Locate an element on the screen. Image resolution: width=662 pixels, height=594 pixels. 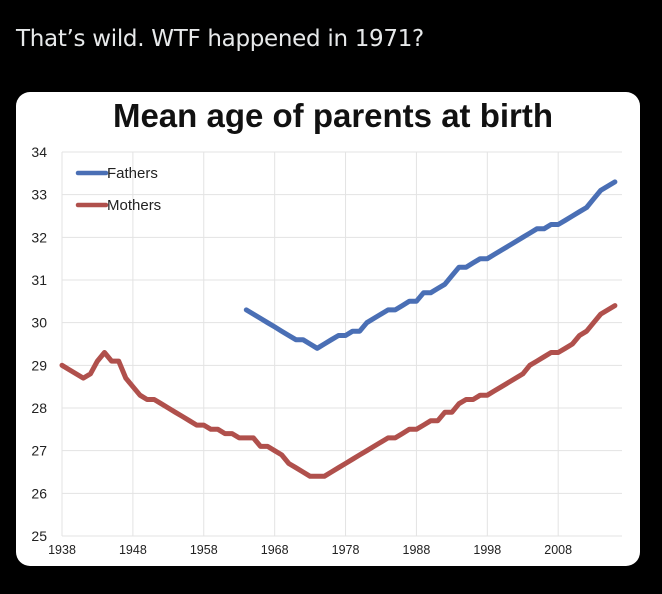
legend-label-fathers: Fathers is located at coordinates (132, 173).